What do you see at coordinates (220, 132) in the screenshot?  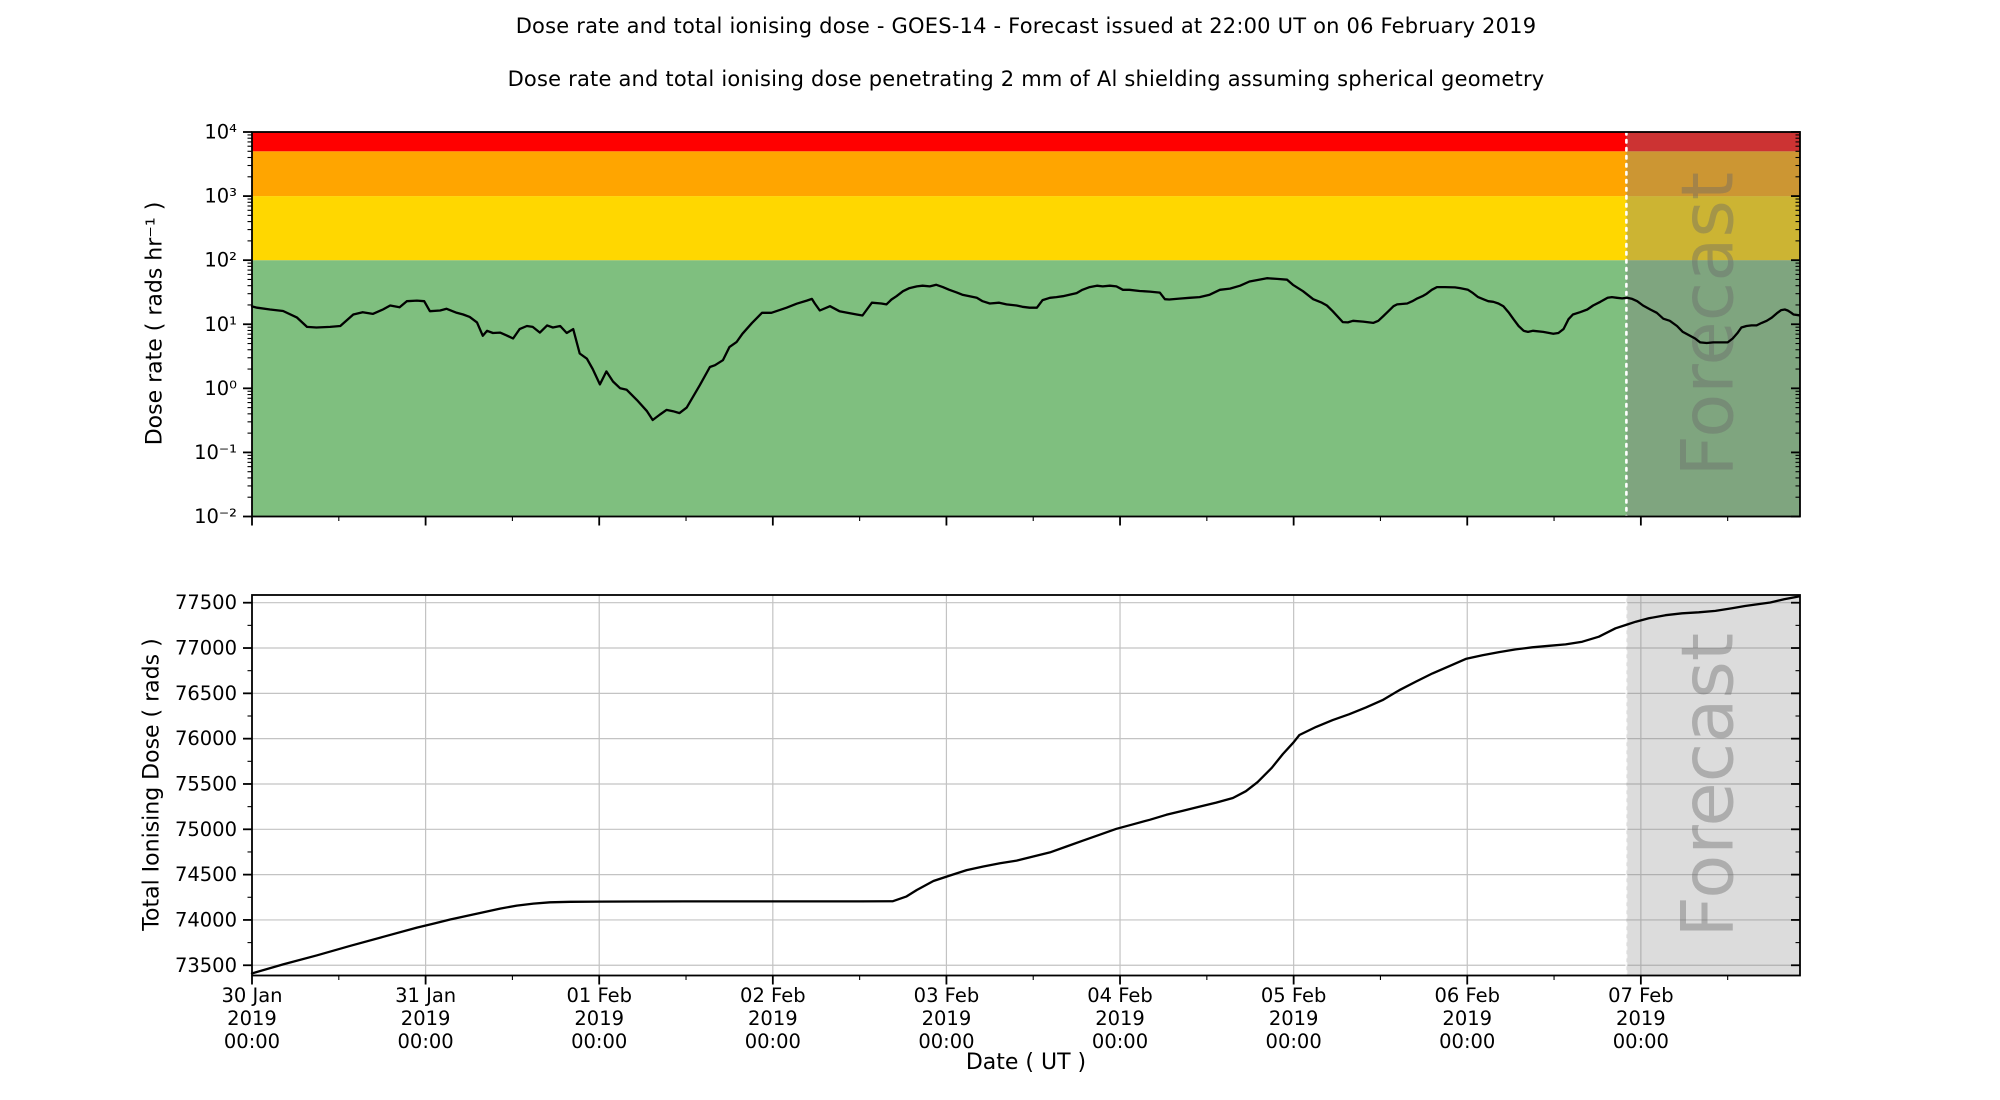 I see `dose-ytick-label: 10⁴` at bounding box center [220, 132].